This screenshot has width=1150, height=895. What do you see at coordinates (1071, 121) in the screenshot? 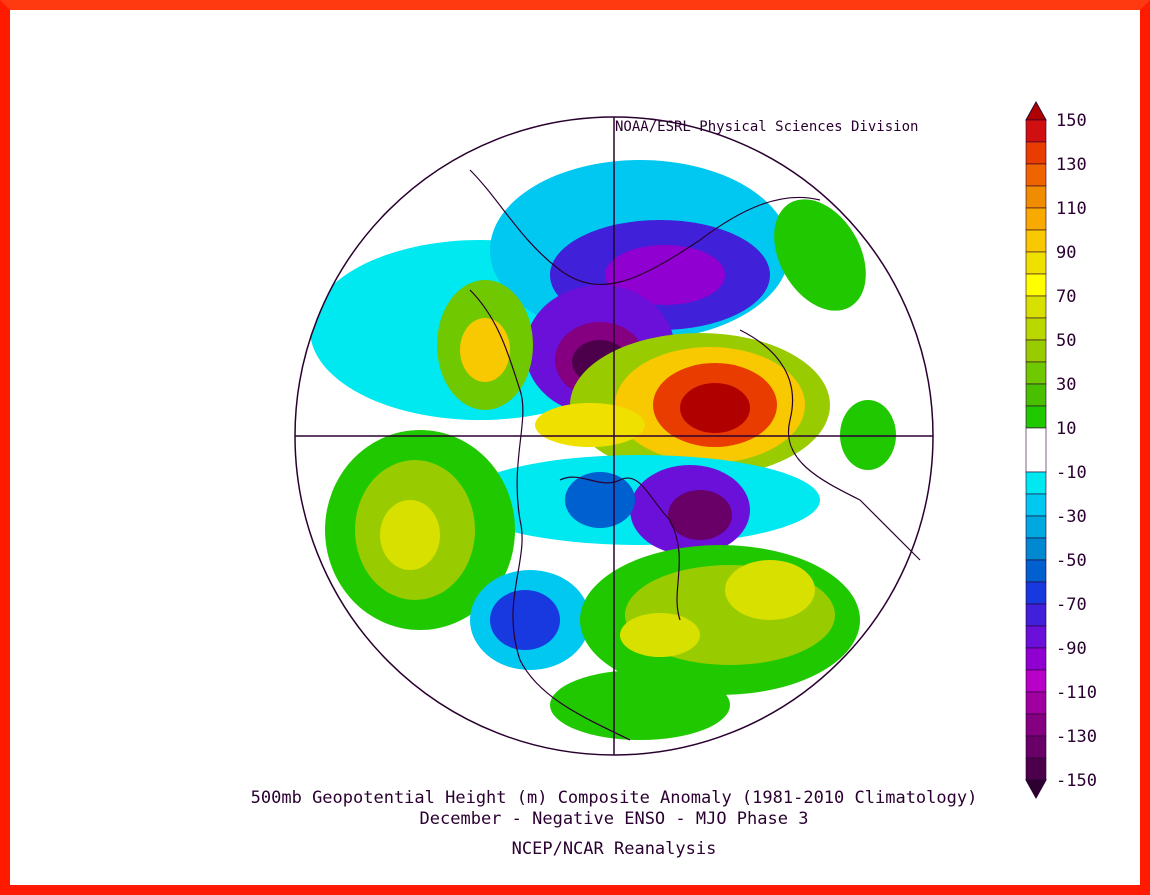
I see `colorbar-label: 150` at bounding box center [1071, 121].